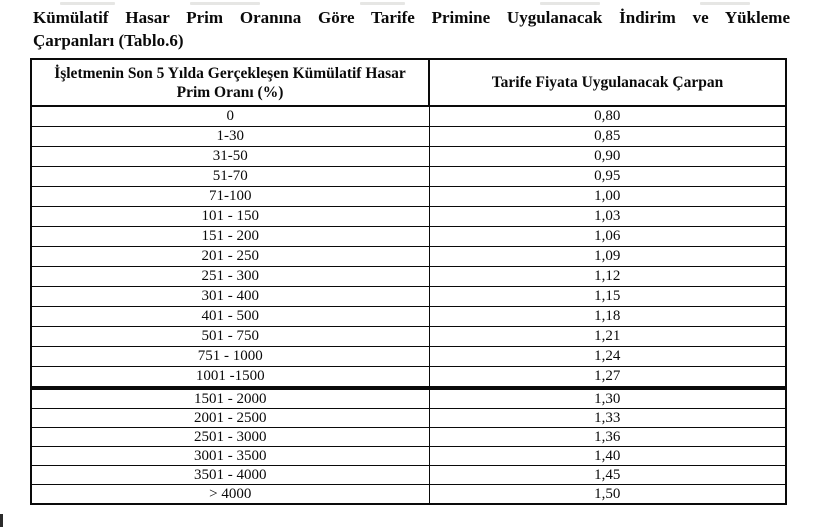 Image resolution: width=829 pixels, height=528 pixels. I want to click on multiplier-cell: 1,33, so click(607, 418).